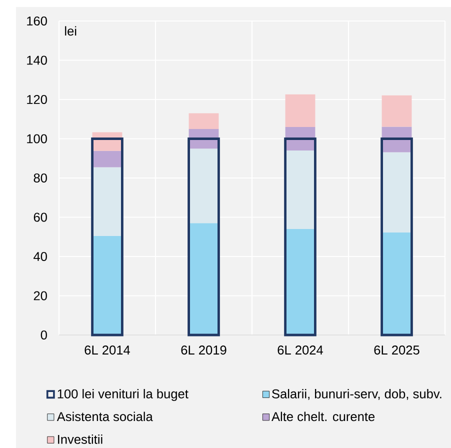 The height and width of the screenshot is (448, 451). What do you see at coordinates (300, 350) in the screenshot?
I see `x-tick-label: 6L 2024` at bounding box center [300, 350].